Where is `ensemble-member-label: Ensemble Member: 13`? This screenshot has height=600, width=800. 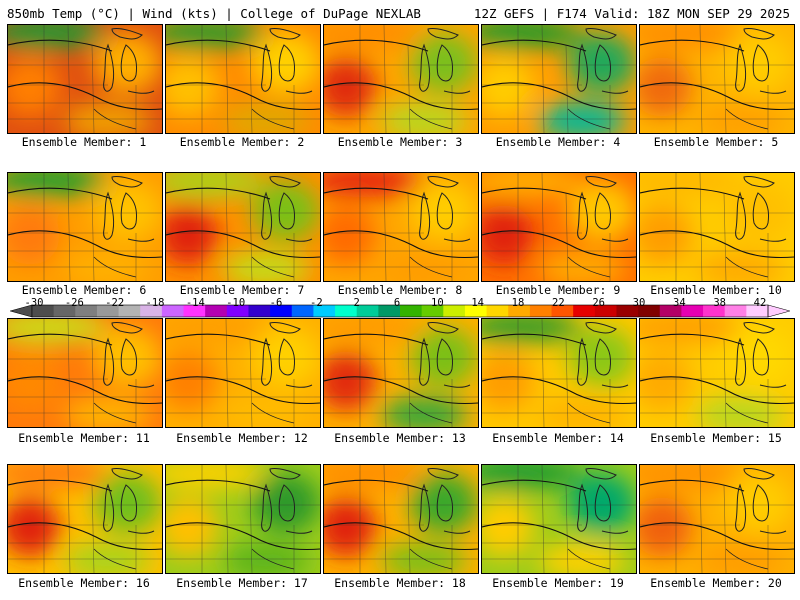
ensemble-member-label: Ensemble Member: 13 is located at coordinates (400, 438).